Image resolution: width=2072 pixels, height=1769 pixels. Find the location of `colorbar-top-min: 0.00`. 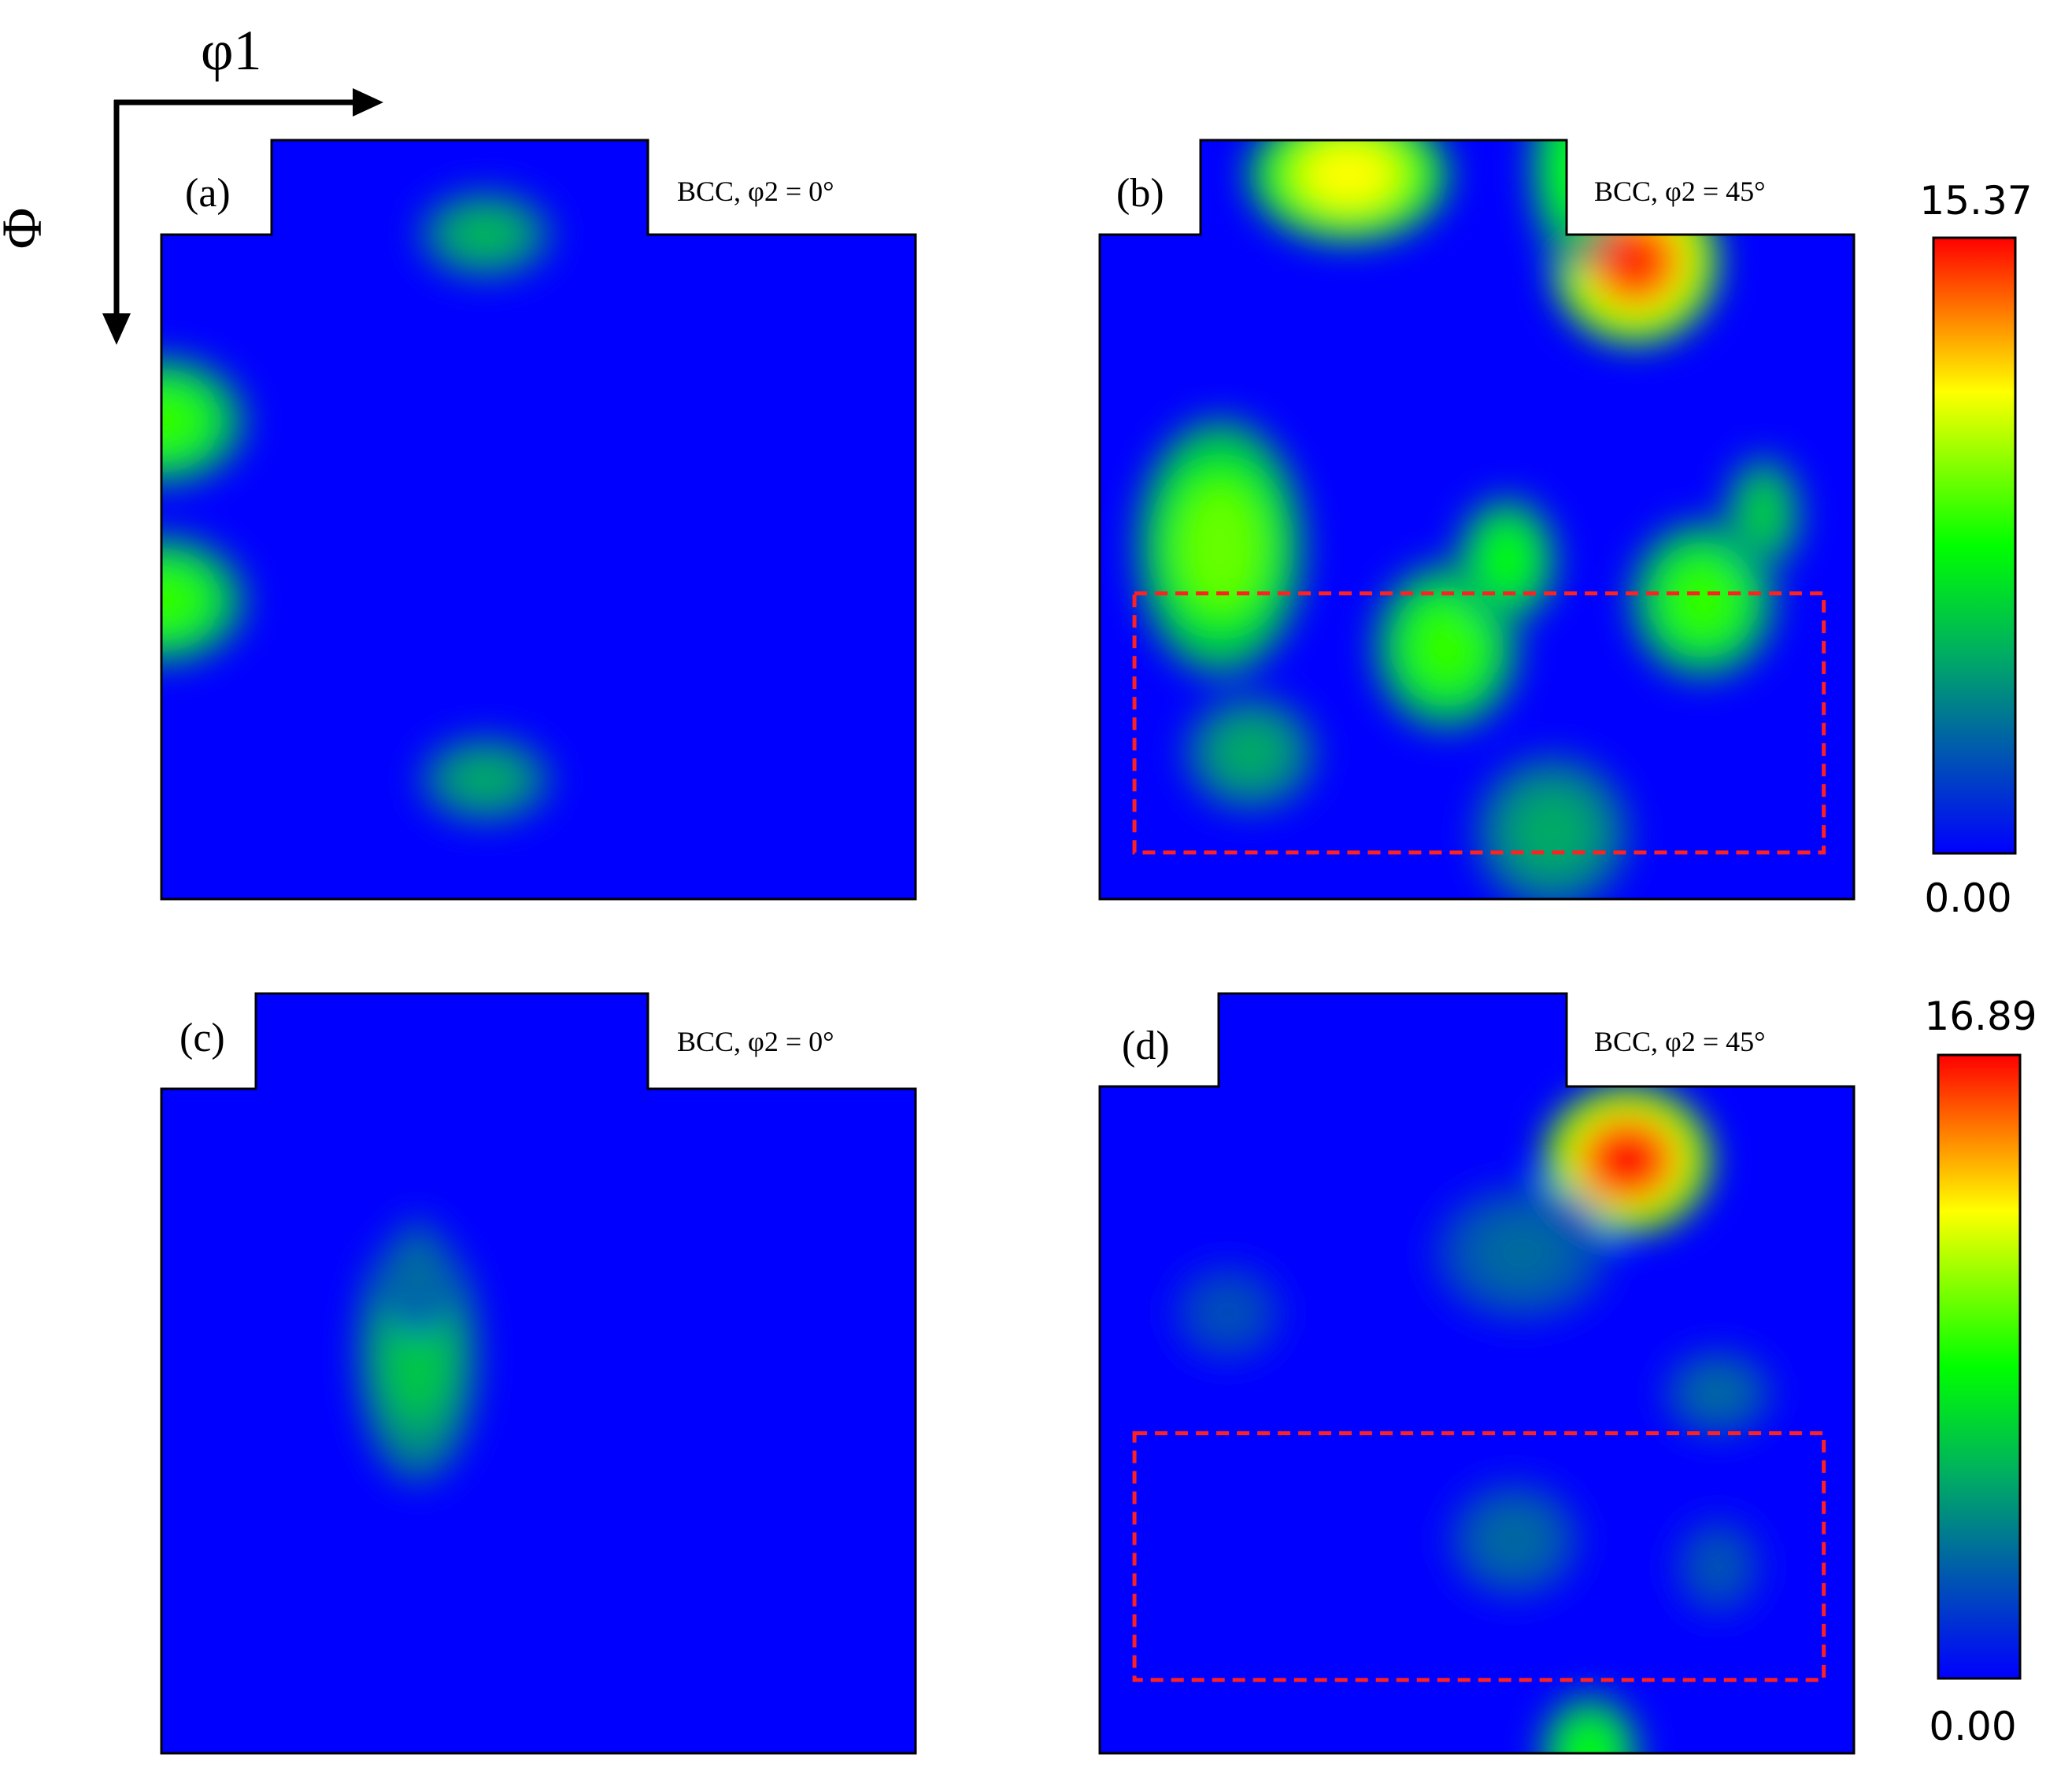

colorbar-top-min: 0.00 is located at coordinates (1967, 898).